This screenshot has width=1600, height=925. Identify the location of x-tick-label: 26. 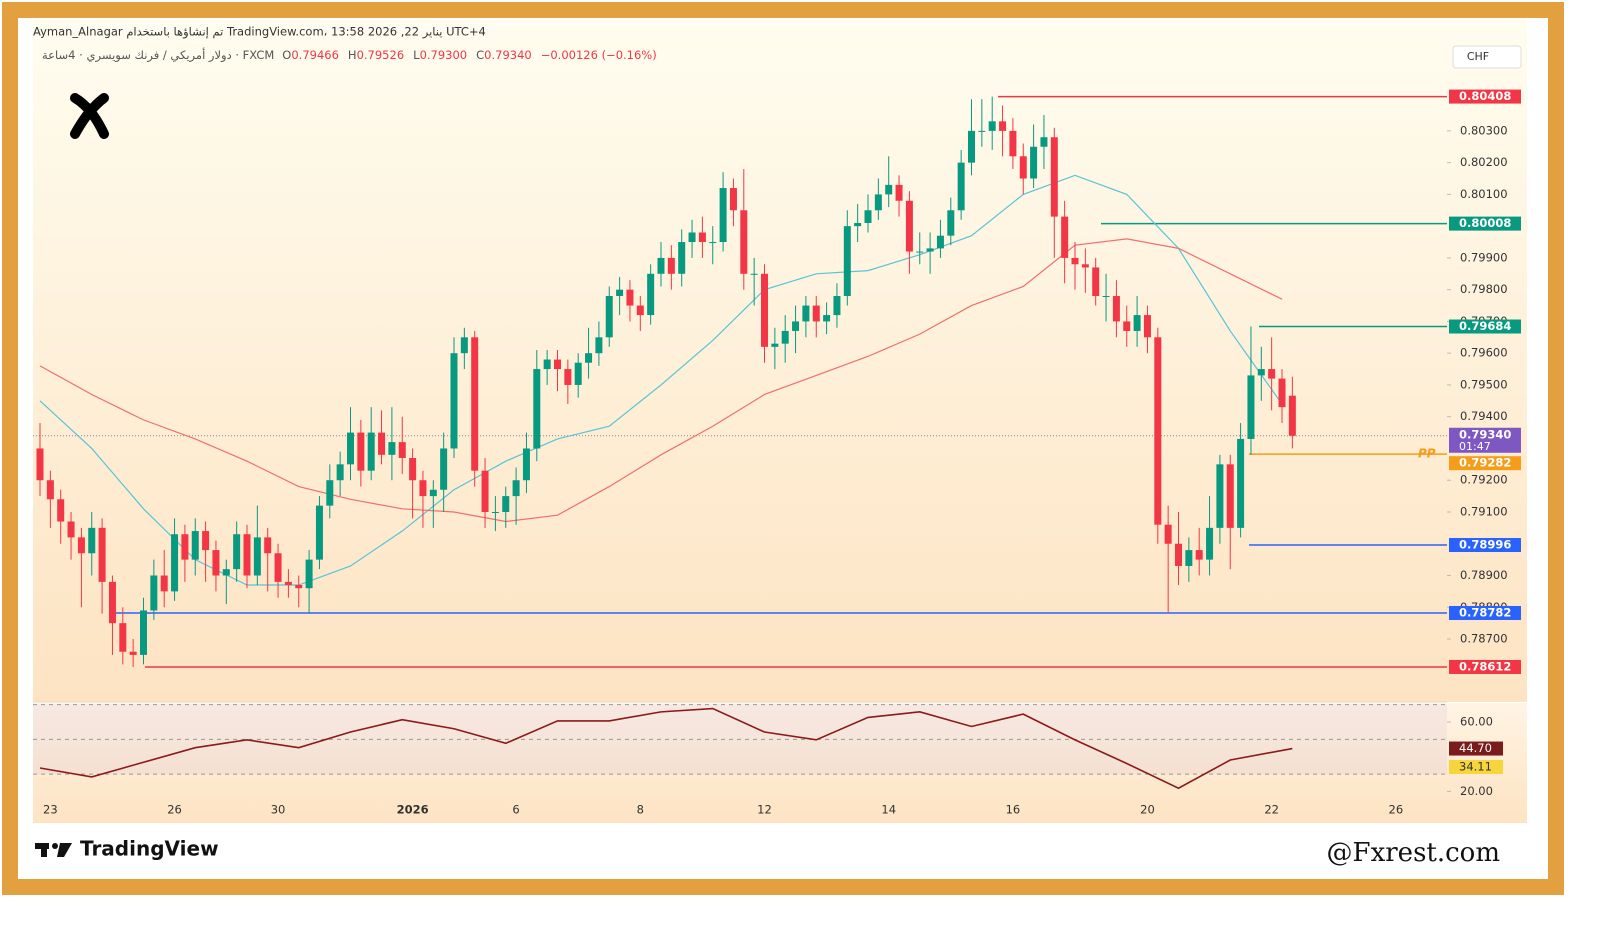
(1396, 810).